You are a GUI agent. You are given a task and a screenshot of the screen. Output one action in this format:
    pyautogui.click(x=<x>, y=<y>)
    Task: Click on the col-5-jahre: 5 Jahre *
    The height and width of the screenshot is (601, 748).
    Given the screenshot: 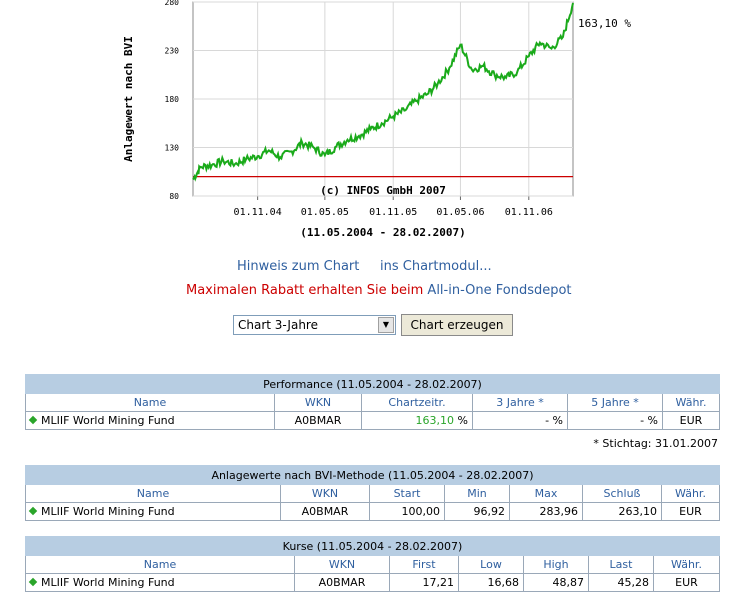 What is the action you would take?
    pyautogui.click(x=615, y=402)
    